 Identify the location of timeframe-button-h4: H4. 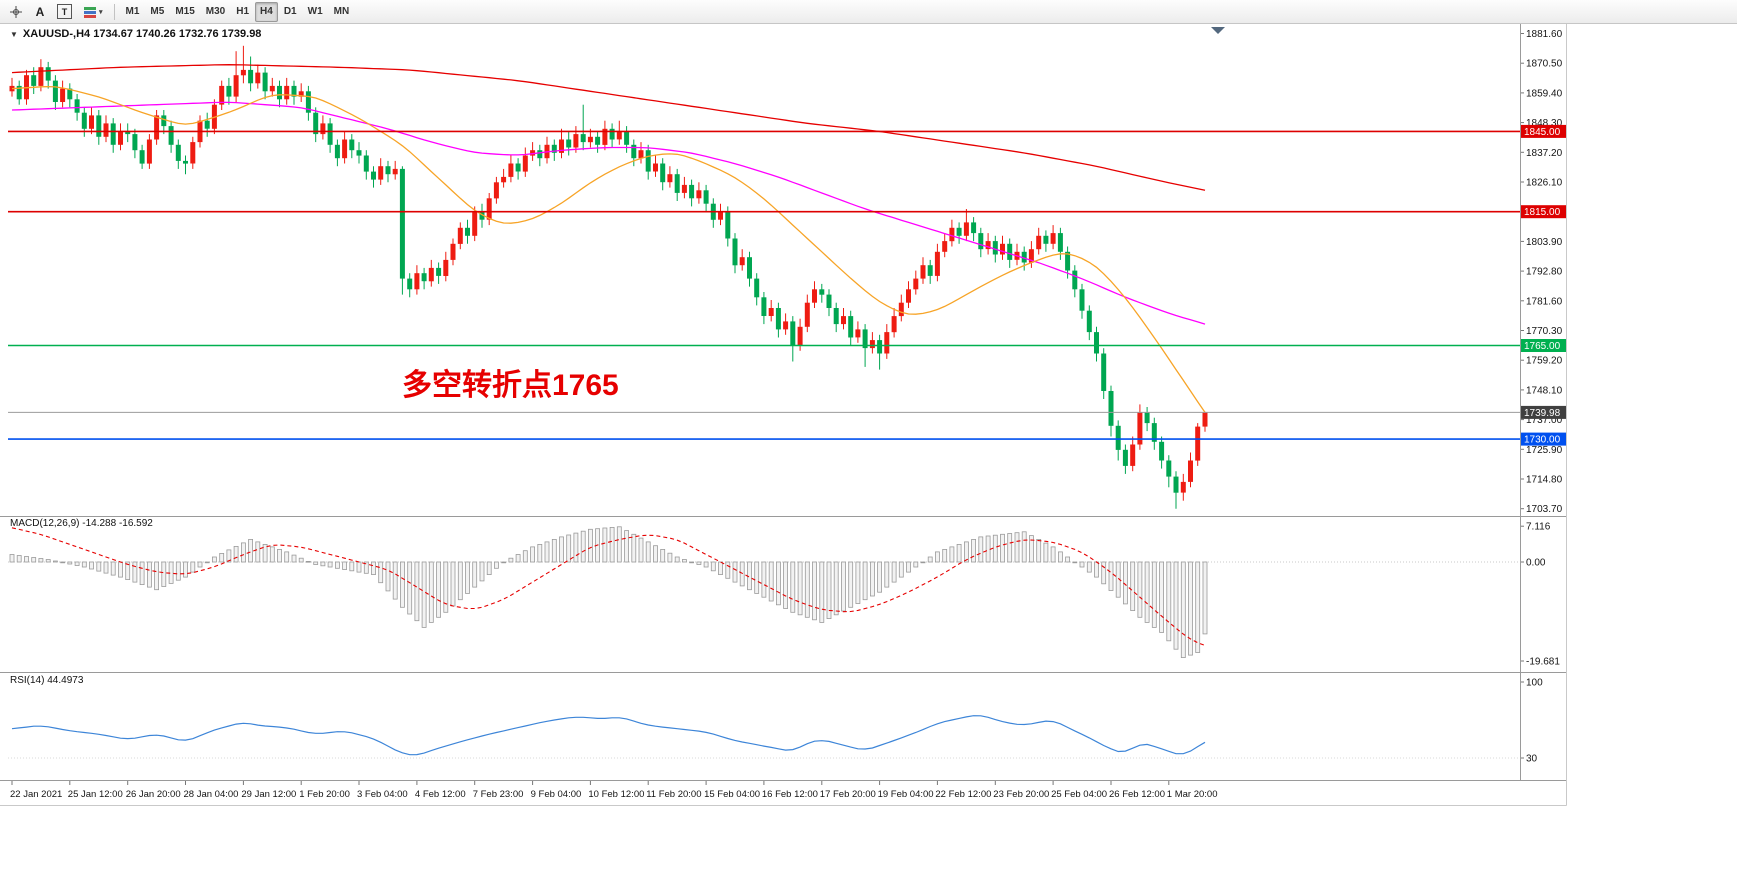
(266, 11).